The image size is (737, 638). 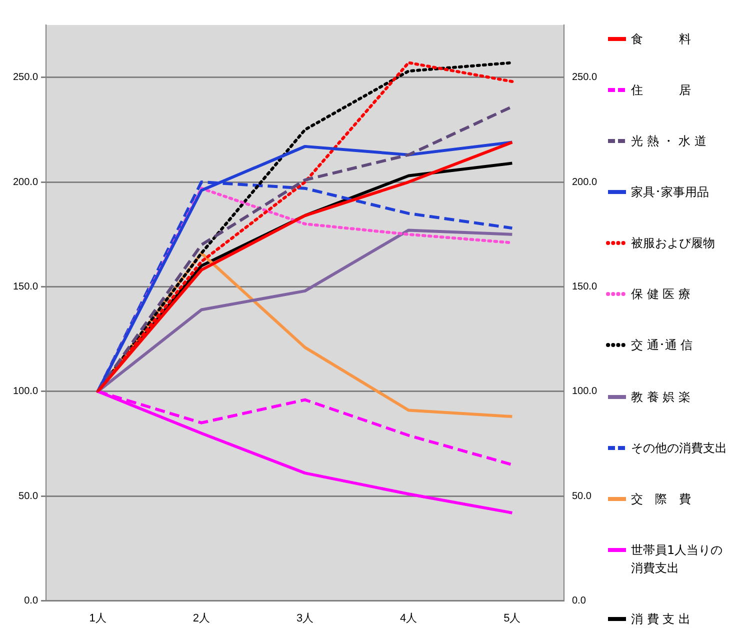 I want to click on y2-tick-label: 150.0, so click(x=585, y=286).